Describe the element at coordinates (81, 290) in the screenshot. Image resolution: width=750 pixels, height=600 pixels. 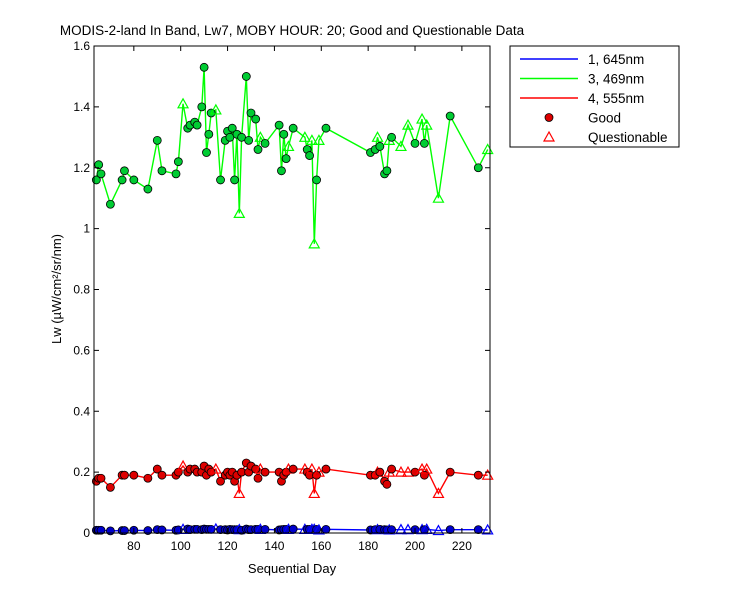
I see `y-tick-label: 0.8` at that location.